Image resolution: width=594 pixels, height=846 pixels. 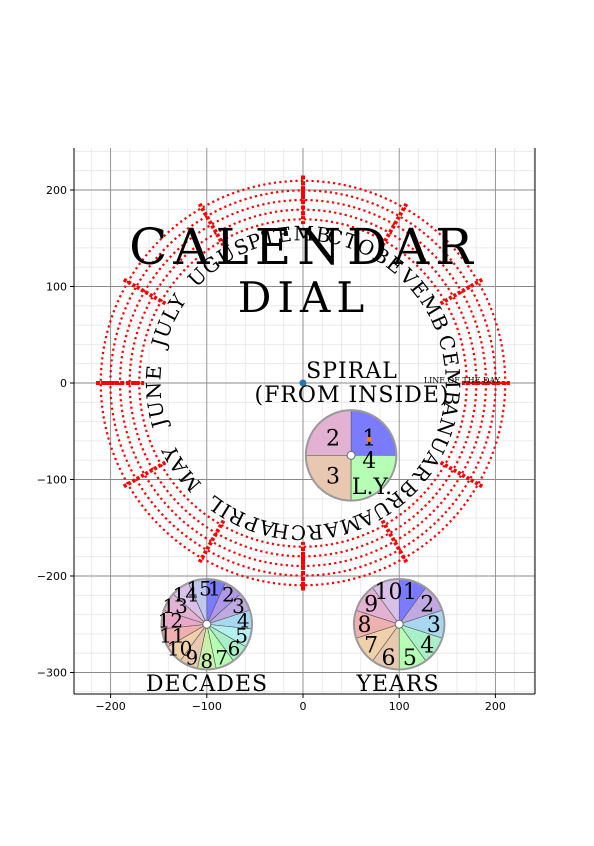 What do you see at coordinates (52, 673) in the screenshot?
I see `y-tick-label: −300` at bounding box center [52, 673].